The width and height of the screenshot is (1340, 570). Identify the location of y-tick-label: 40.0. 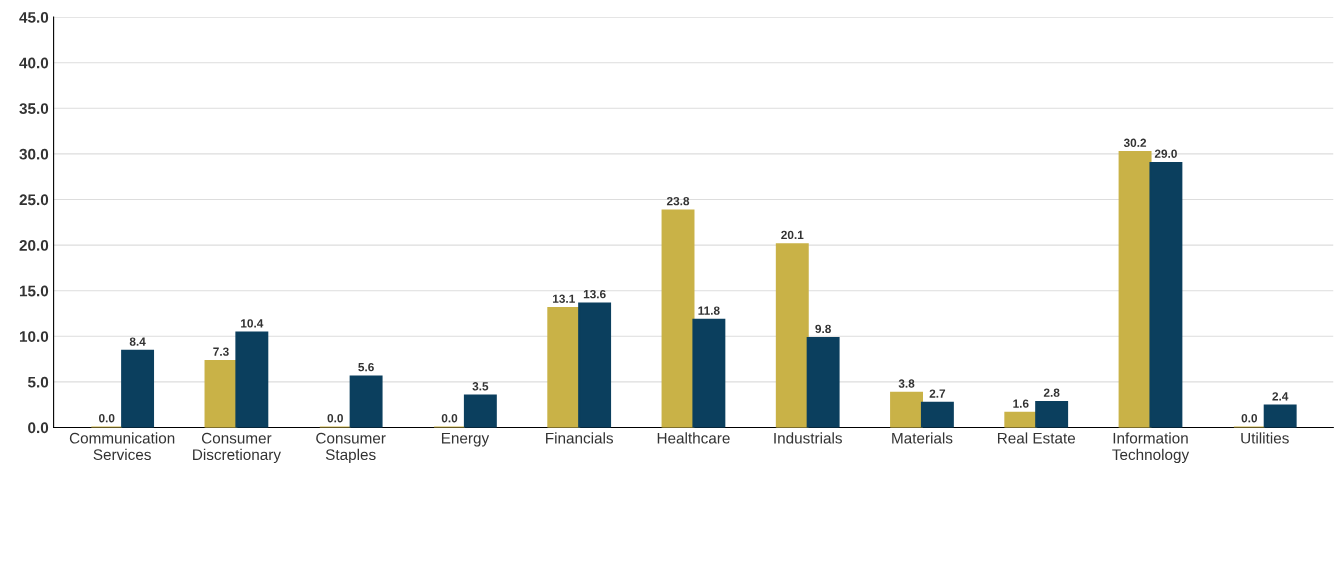
(34, 63).